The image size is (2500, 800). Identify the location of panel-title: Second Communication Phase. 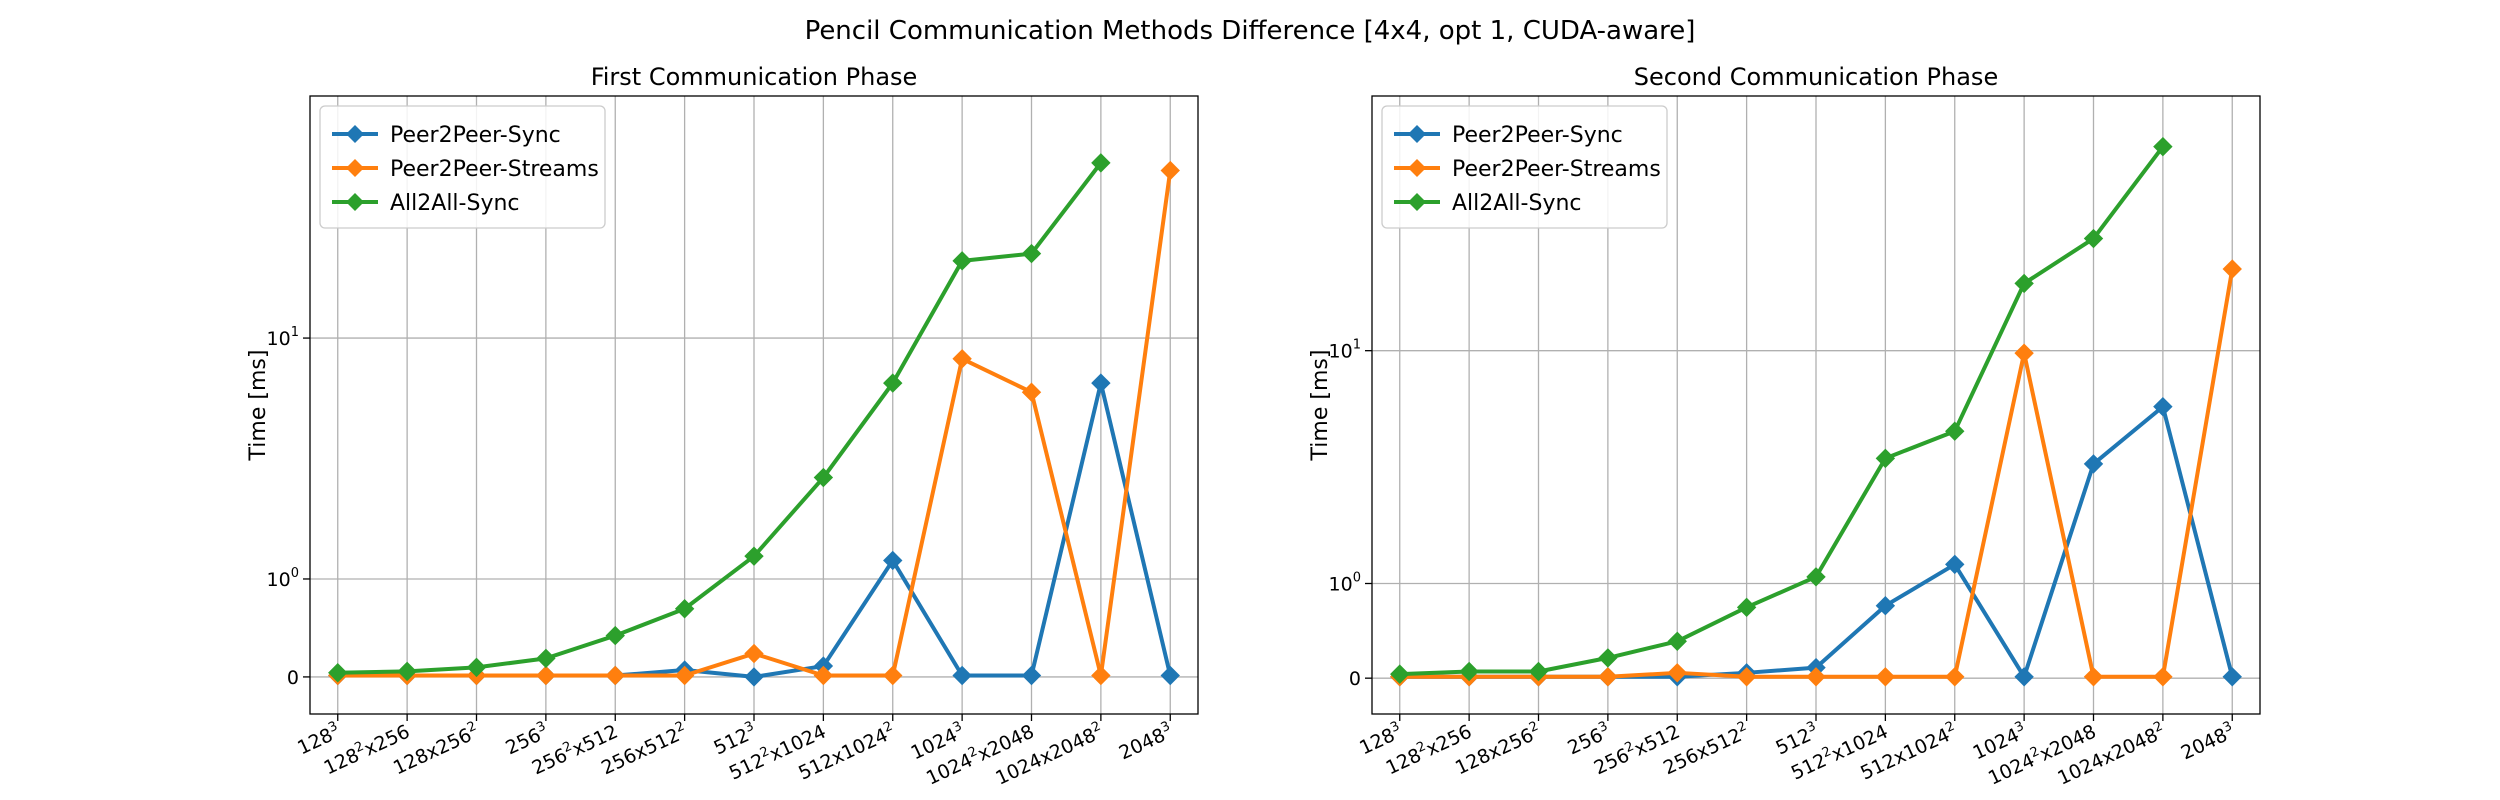
(1816, 77).